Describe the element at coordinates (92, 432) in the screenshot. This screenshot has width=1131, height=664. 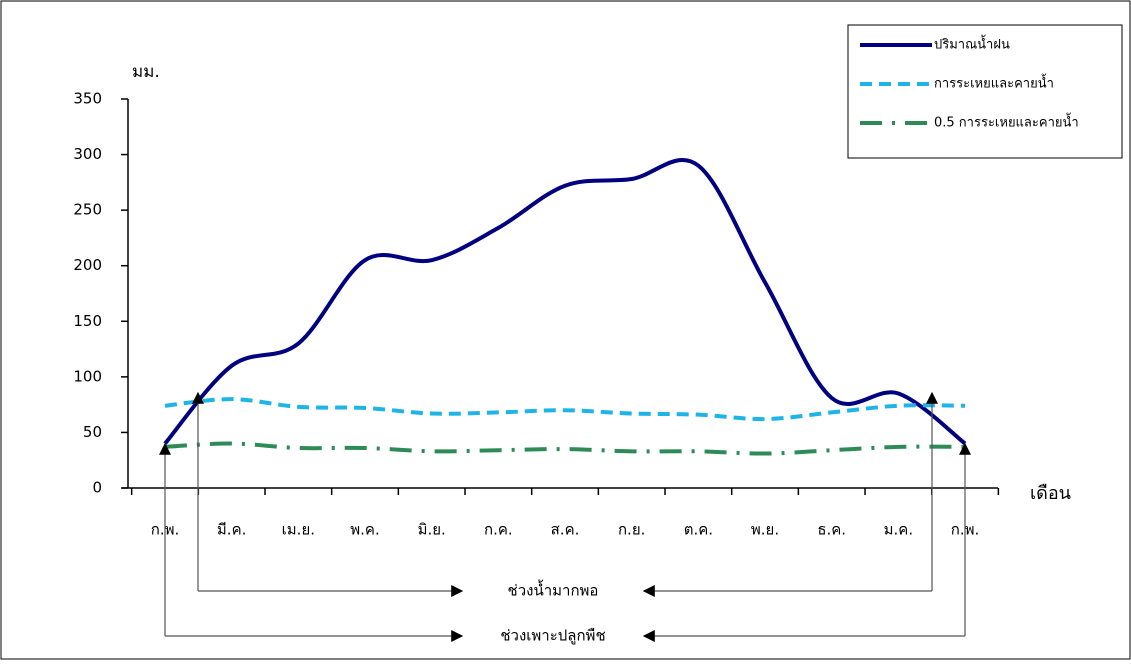
I see `y-tick-label: 50` at that location.